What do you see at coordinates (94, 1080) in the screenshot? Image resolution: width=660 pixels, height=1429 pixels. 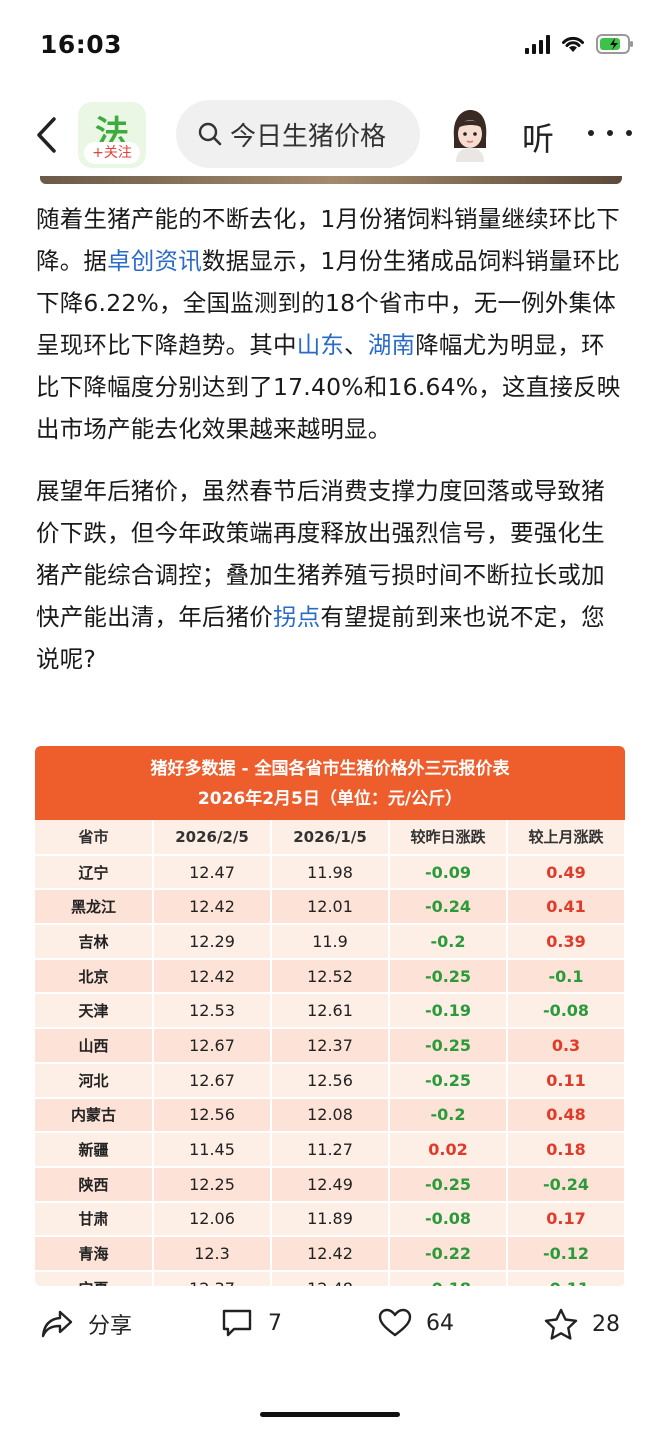 I see `province-cell: 河北` at bounding box center [94, 1080].